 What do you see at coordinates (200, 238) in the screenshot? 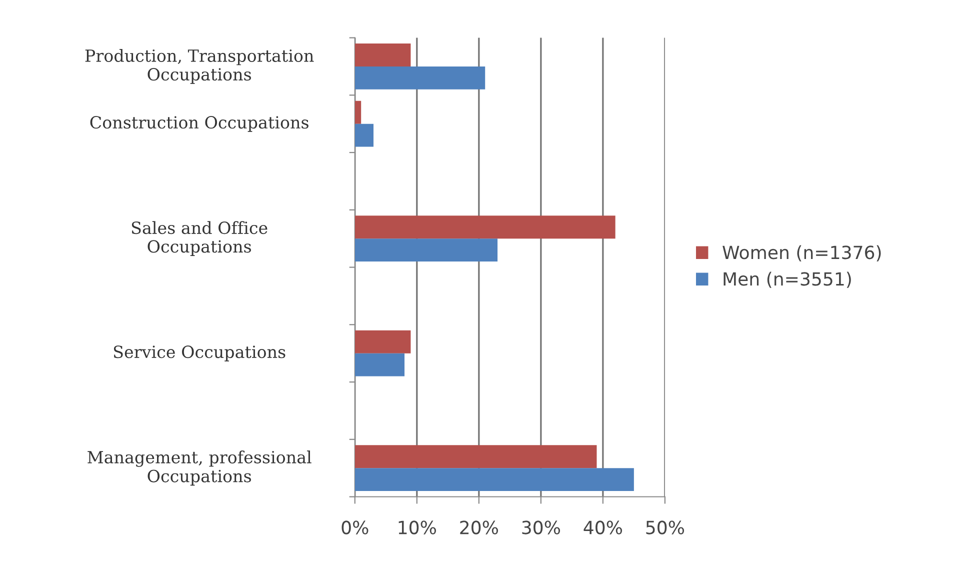
I see `y-tick-label: Sales and Office Occupations` at bounding box center [200, 238].